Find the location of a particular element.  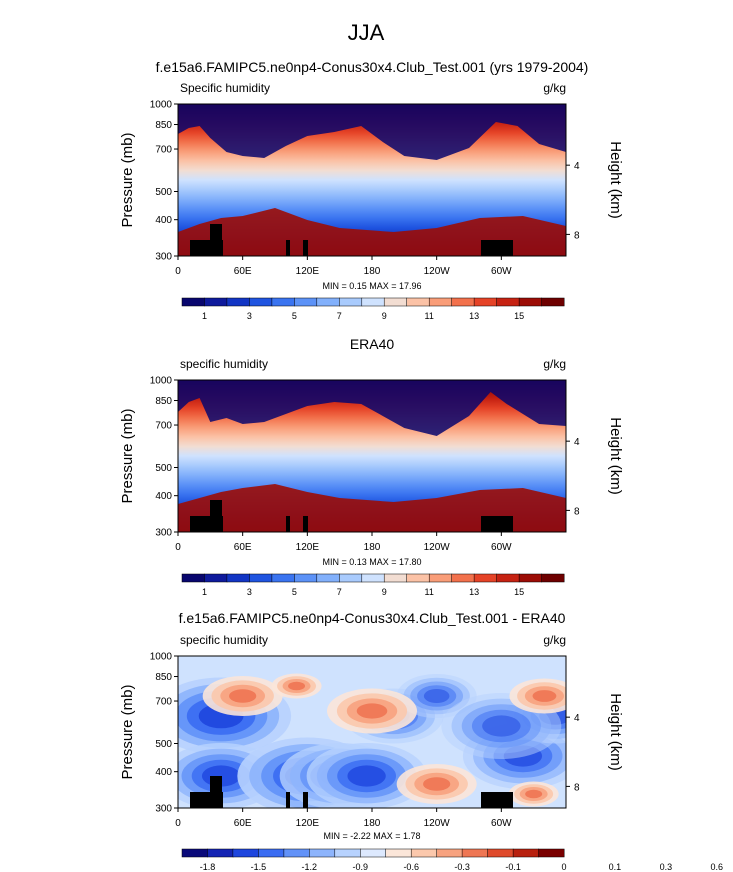

moist-boundary-layer is located at coordinates (372, 232).